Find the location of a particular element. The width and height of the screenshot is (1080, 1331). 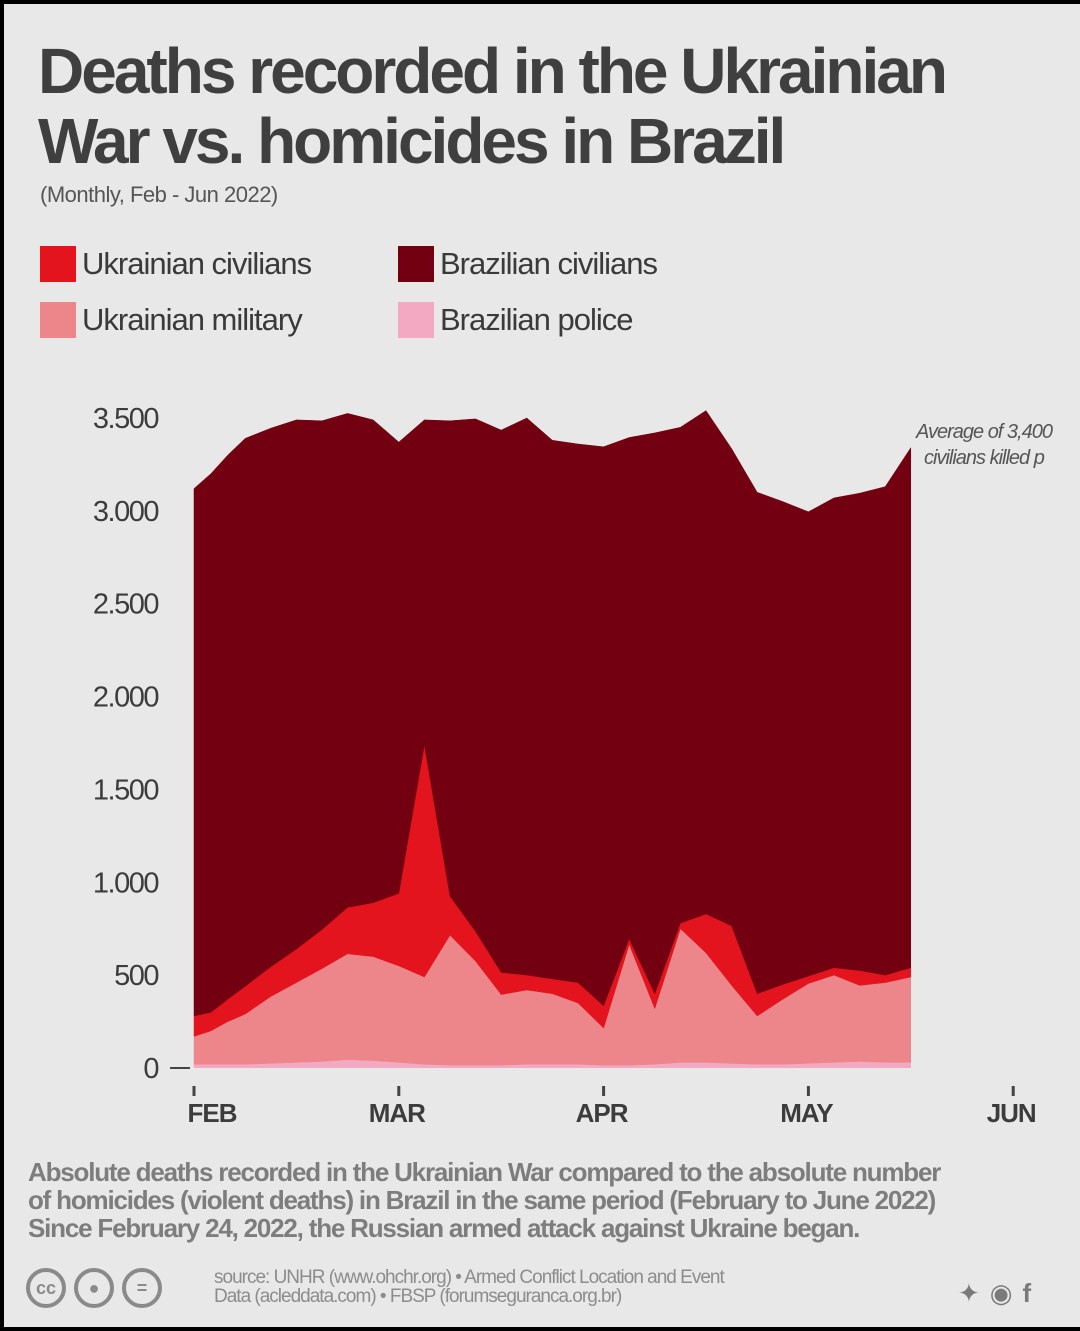

x-tick-label: MAR is located at coordinates (397, 1113).